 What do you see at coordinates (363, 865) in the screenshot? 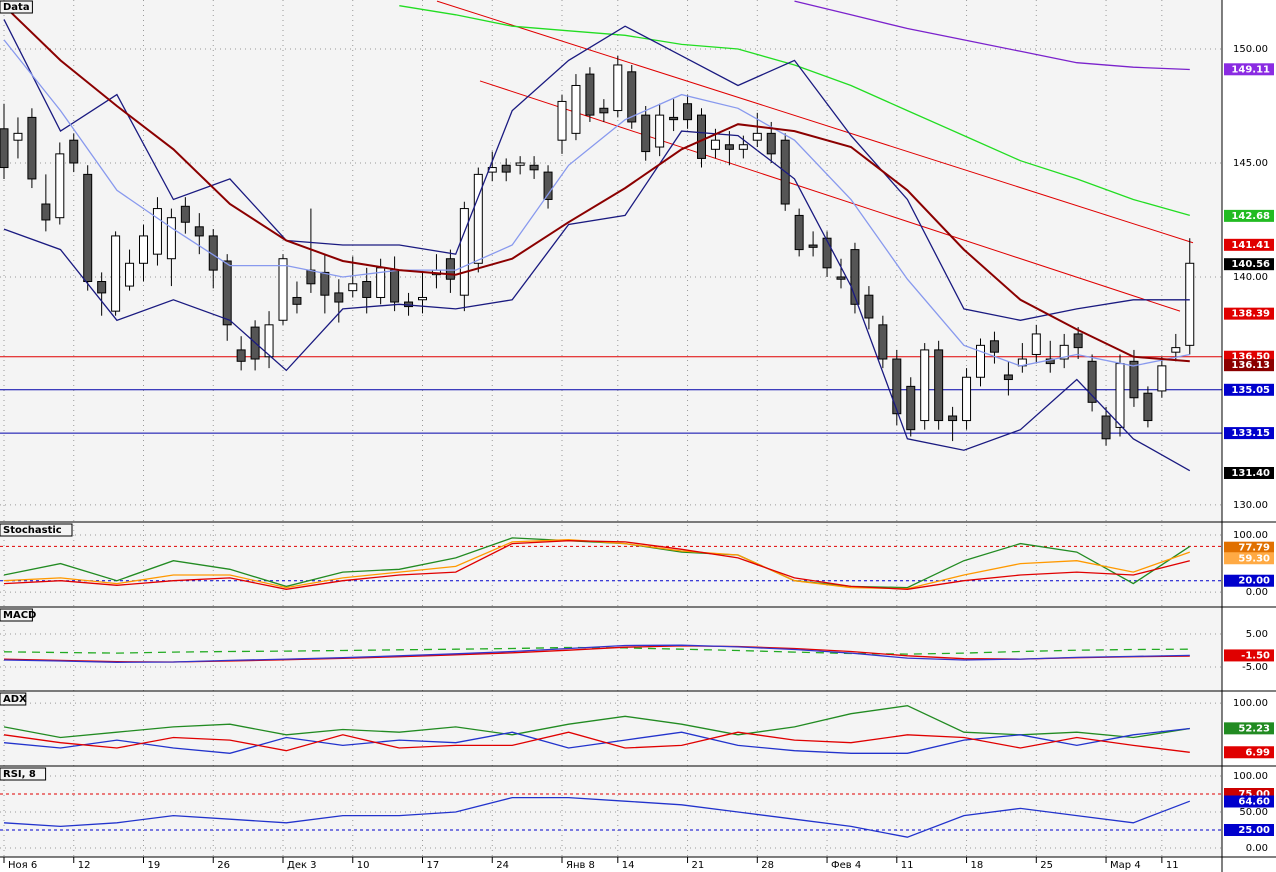
I see `x-tick-label: 10` at bounding box center [363, 865].